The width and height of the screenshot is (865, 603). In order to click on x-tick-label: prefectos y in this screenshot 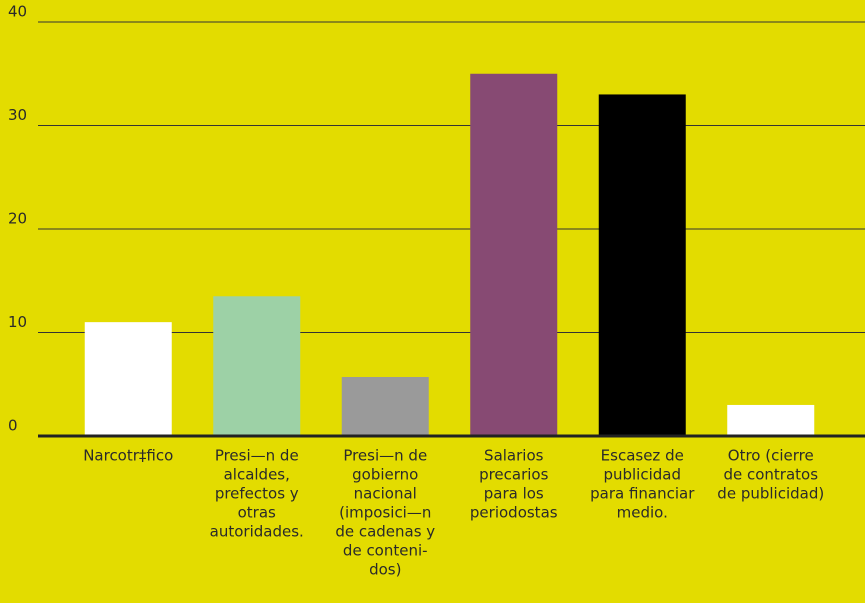, I will do `click(257, 494)`.